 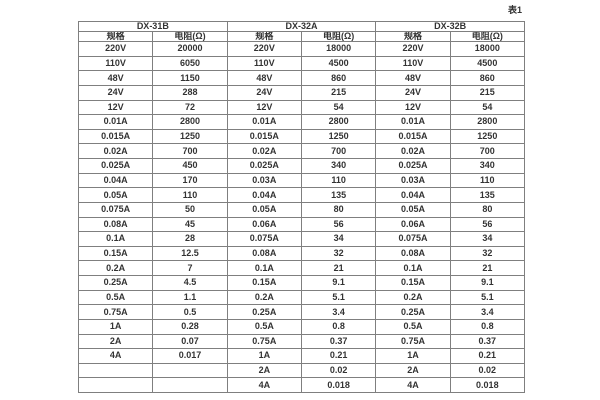 What do you see at coordinates (338, 312) in the screenshot?
I see `resistance-cell: 3.4` at bounding box center [338, 312].